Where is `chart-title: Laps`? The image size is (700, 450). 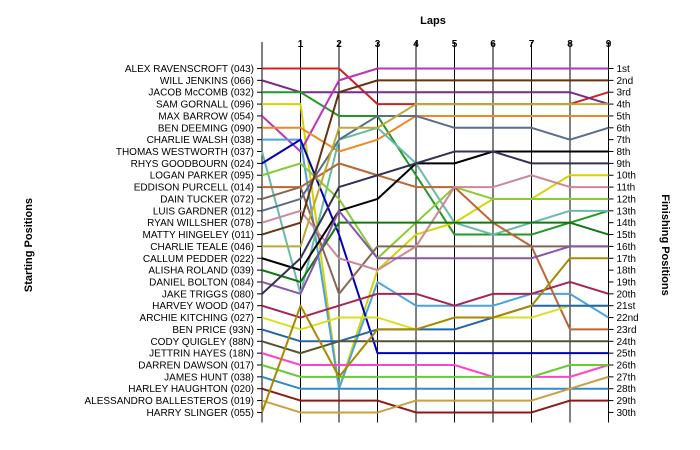 chart-title: Laps is located at coordinates (433, 21).